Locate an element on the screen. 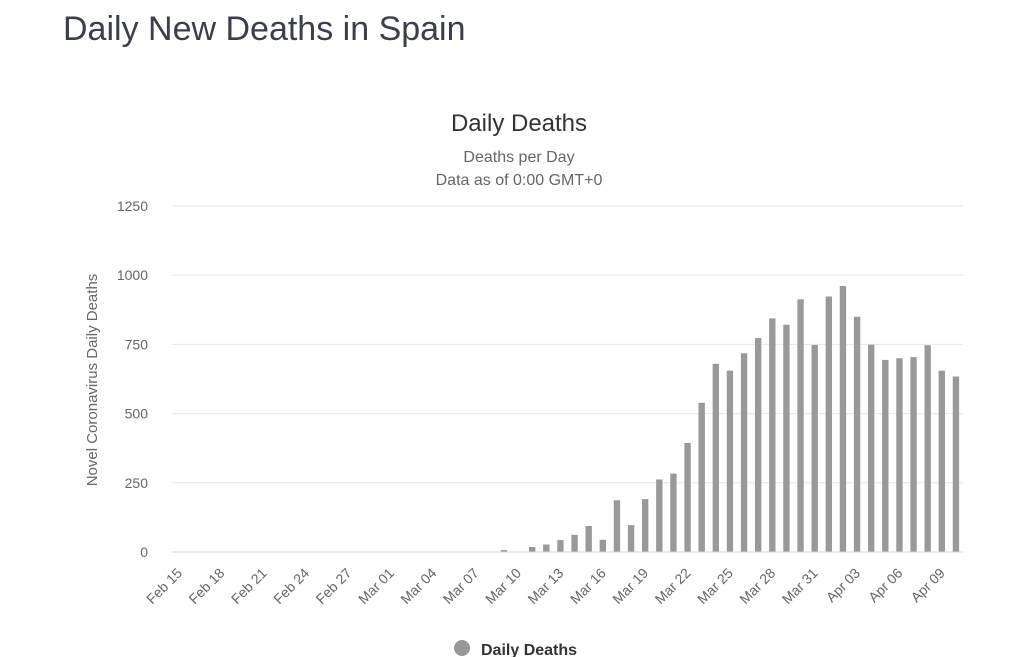 The height and width of the screenshot is (657, 1024). x-tick-label: Apr 06 is located at coordinates (885, 585).